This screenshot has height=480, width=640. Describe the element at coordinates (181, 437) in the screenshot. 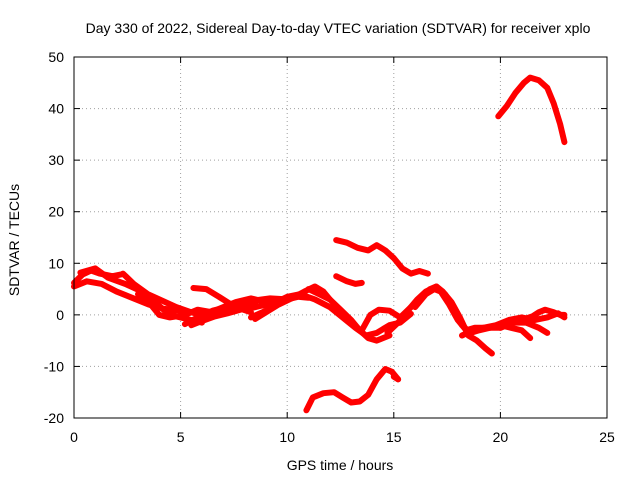

I see `x-tick-label: 5` at that location.